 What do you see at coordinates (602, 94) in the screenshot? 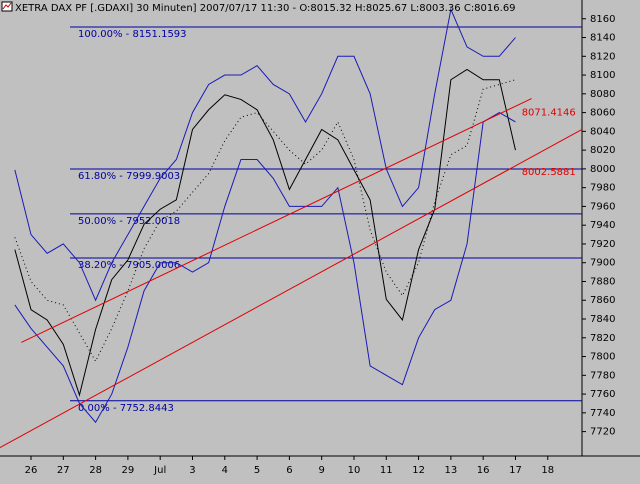
I see `y-tick-label: 8080` at bounding box center [602, 94].